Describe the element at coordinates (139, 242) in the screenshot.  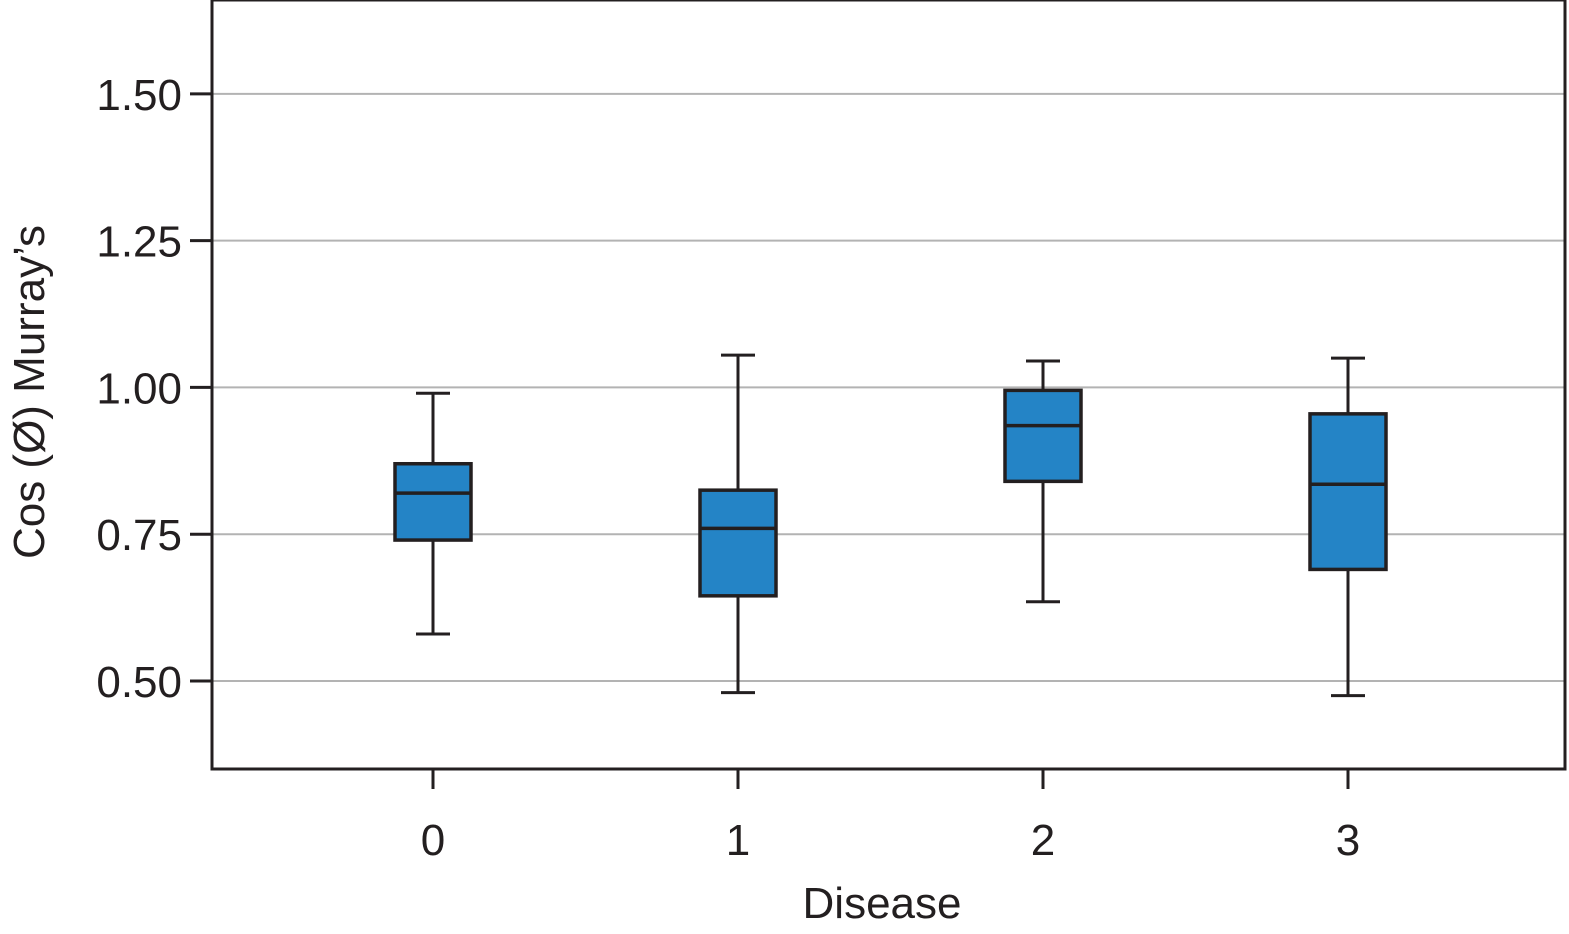
I see `y-tick-label: 1.25` at that location.